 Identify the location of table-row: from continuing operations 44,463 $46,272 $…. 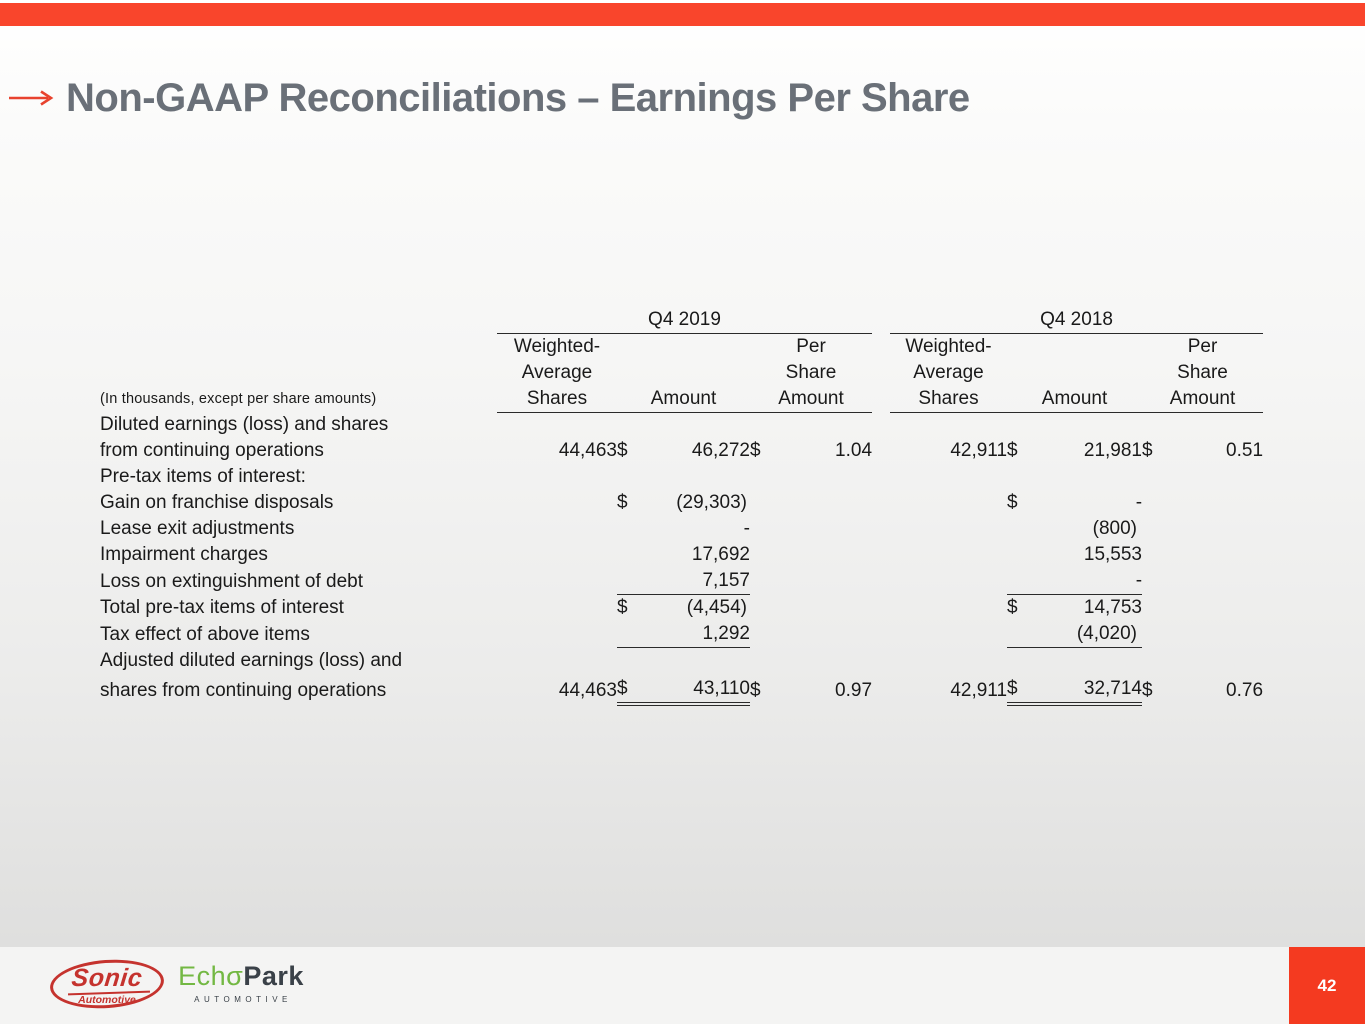
(681, 451).